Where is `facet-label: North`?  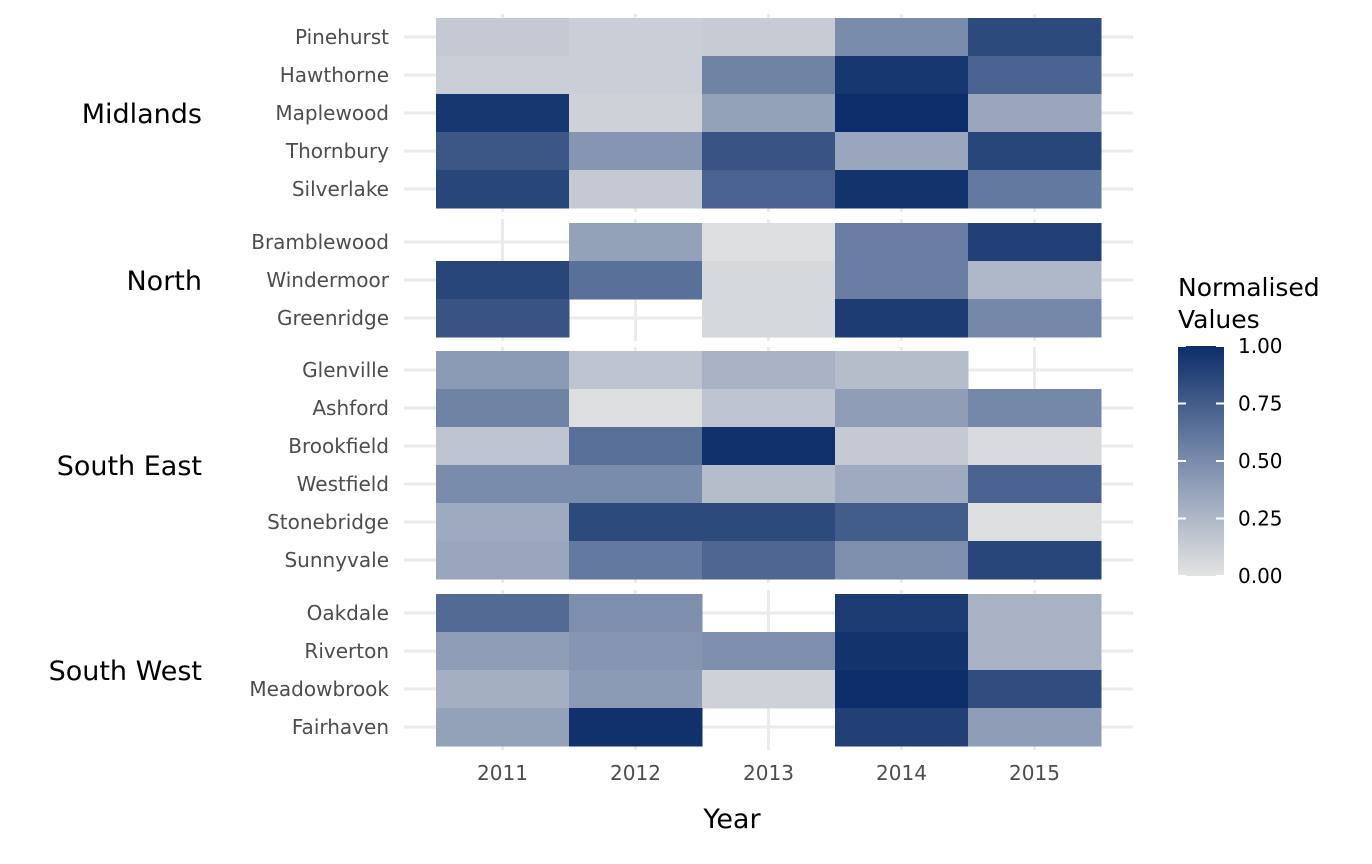 facet-label: North is located at coordinates (164, 281).